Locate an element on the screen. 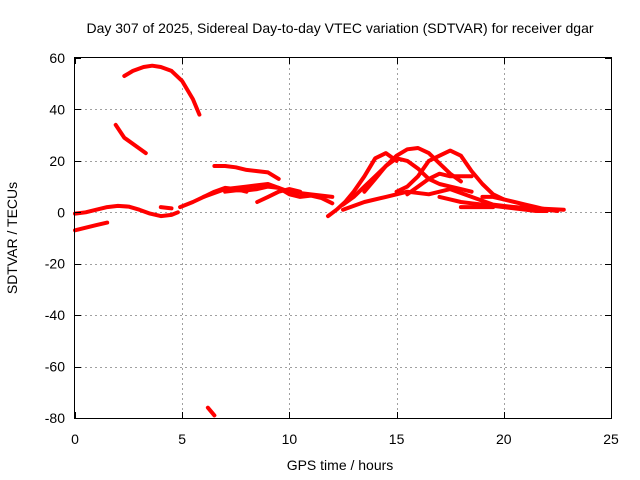 This screenshot has height=480, width=640. x-axis-label: GPS time / hours is located at coordinates (340, 465).